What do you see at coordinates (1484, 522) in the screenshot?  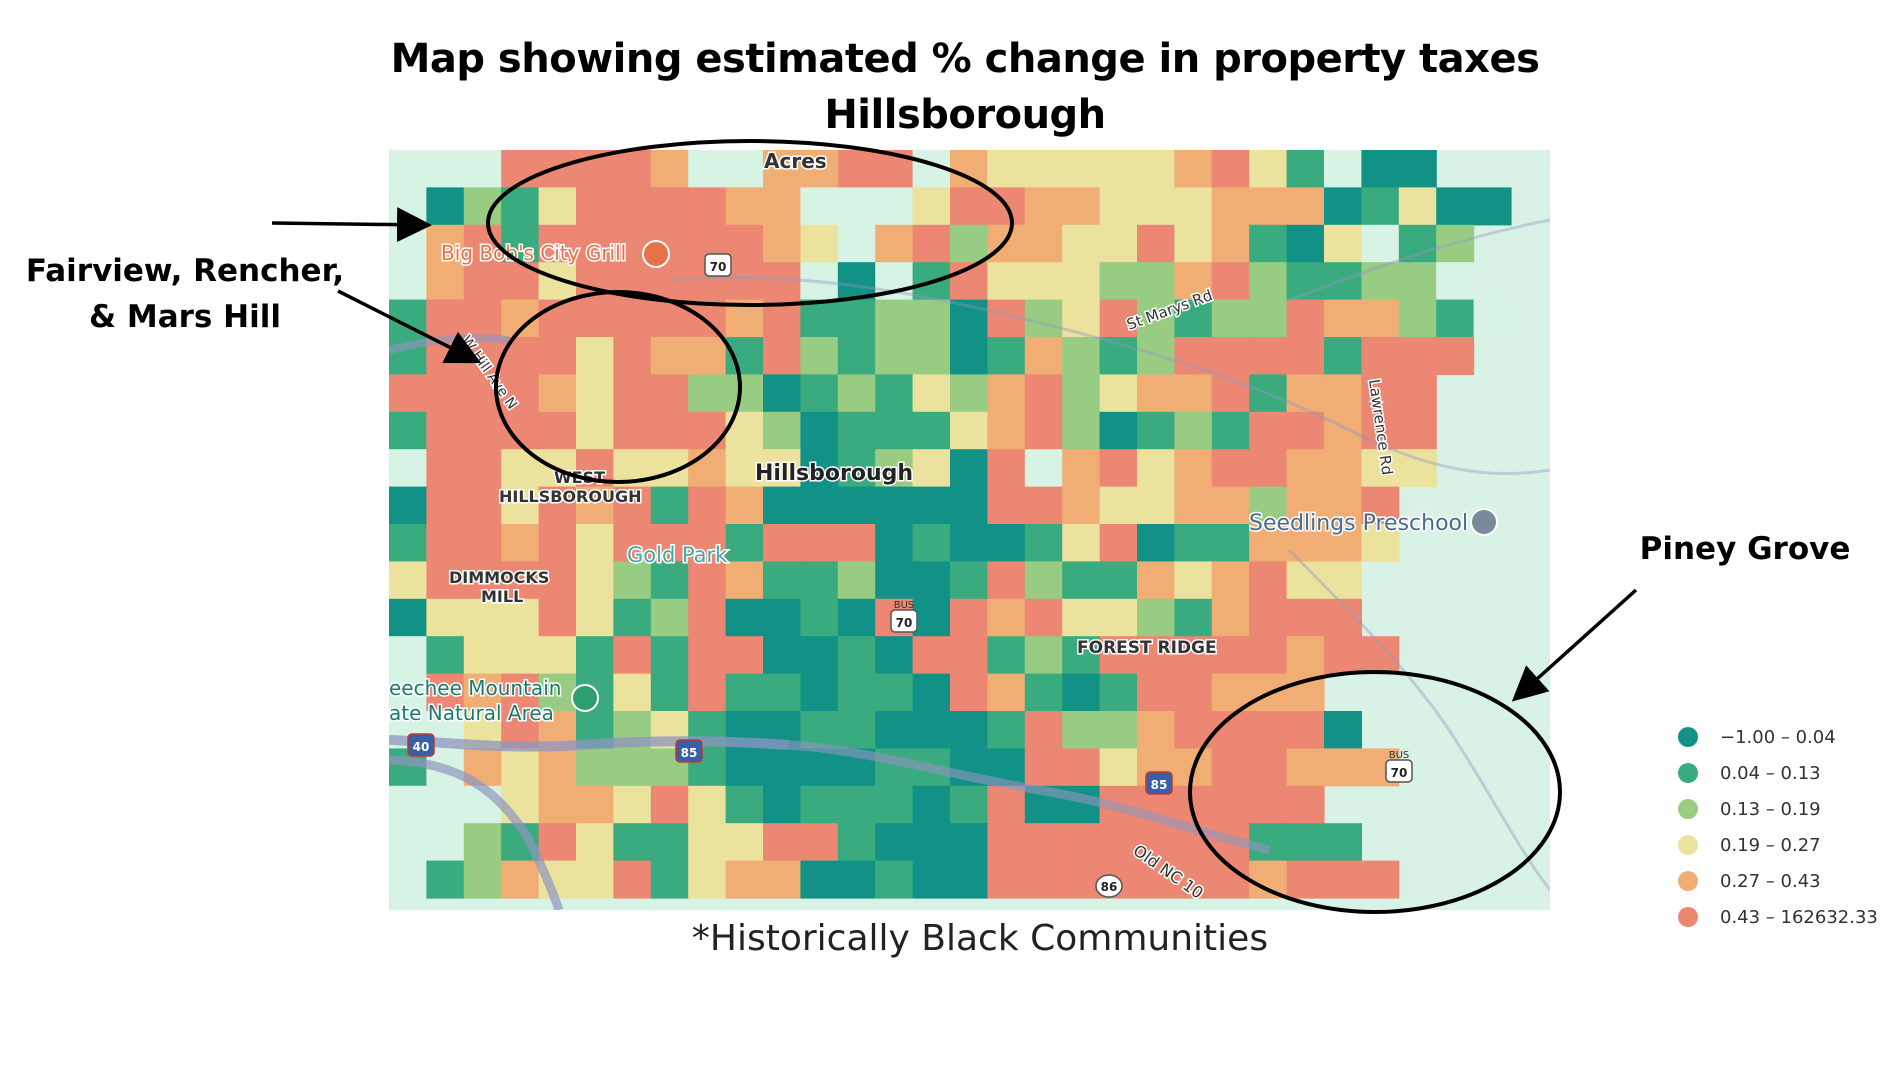 I see `place-pin-icon` at bounding box center [1484, 522].